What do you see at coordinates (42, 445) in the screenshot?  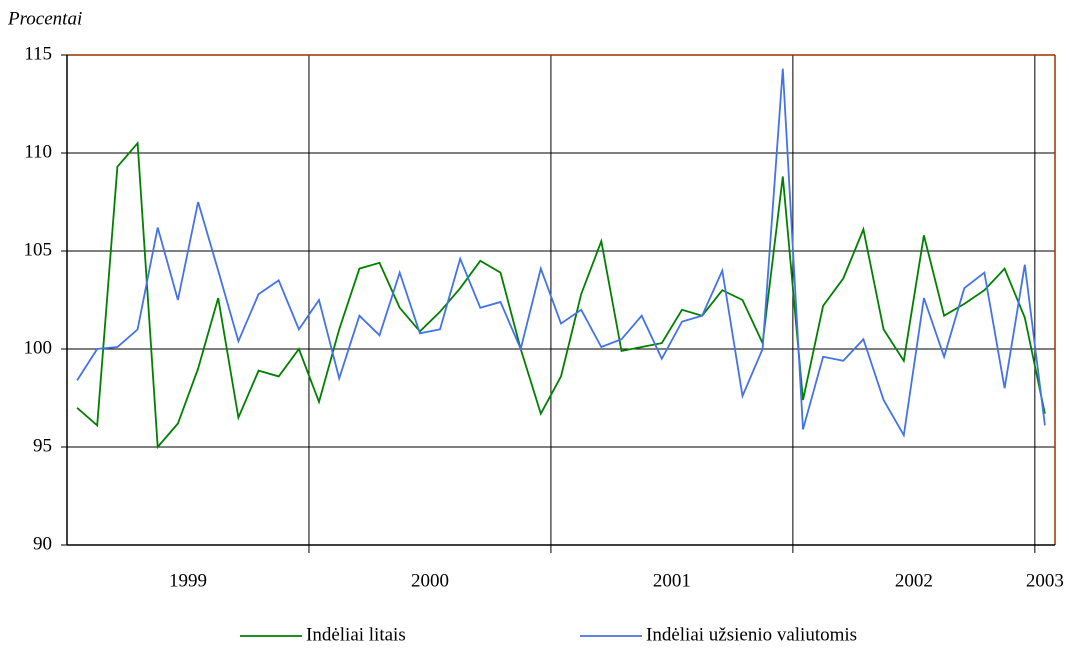 I see `y-tick-label: 95` at bounding box center [42, 445].